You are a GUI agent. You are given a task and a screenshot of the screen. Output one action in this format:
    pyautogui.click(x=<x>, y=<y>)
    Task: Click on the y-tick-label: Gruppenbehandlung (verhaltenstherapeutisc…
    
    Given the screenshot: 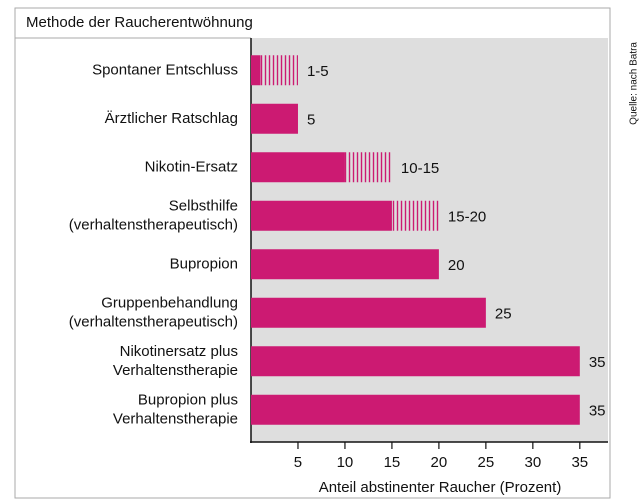 What is the action you would take?
    pyautogui.click(x=153, y=312)
    